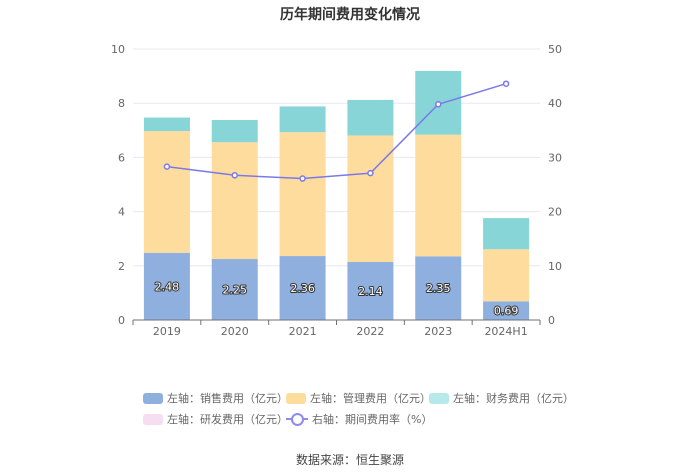 Image resolution: width=700 pixels, height=474 pixels. I want to click on bar-value-label: 2.14, so click(370, 291).